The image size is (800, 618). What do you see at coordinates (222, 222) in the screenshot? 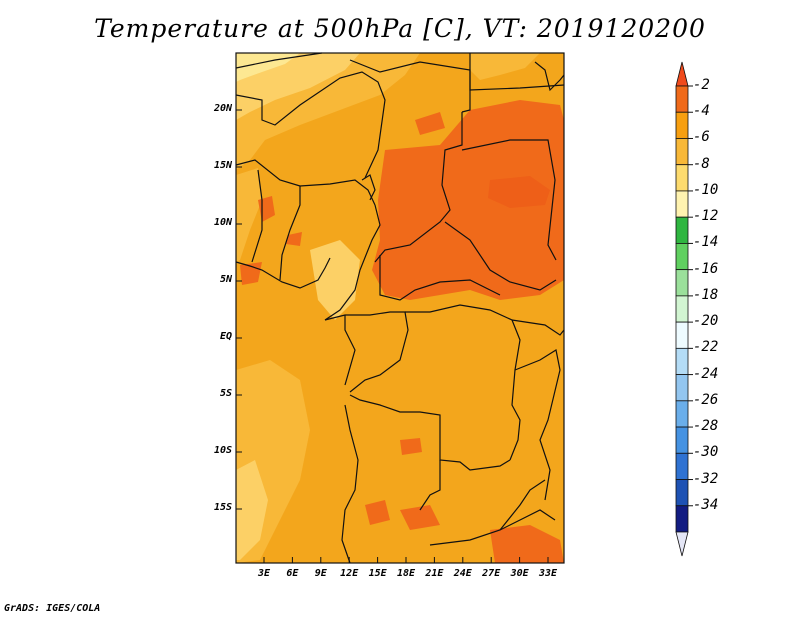
I see `y-axis-label: 10N` at bounding box center [222, 222].